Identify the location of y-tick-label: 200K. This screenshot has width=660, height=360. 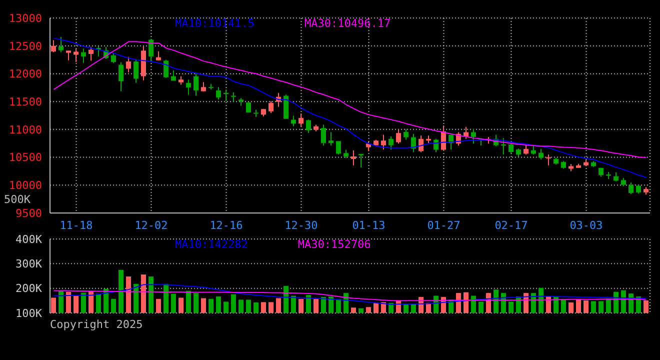
(29, 289).